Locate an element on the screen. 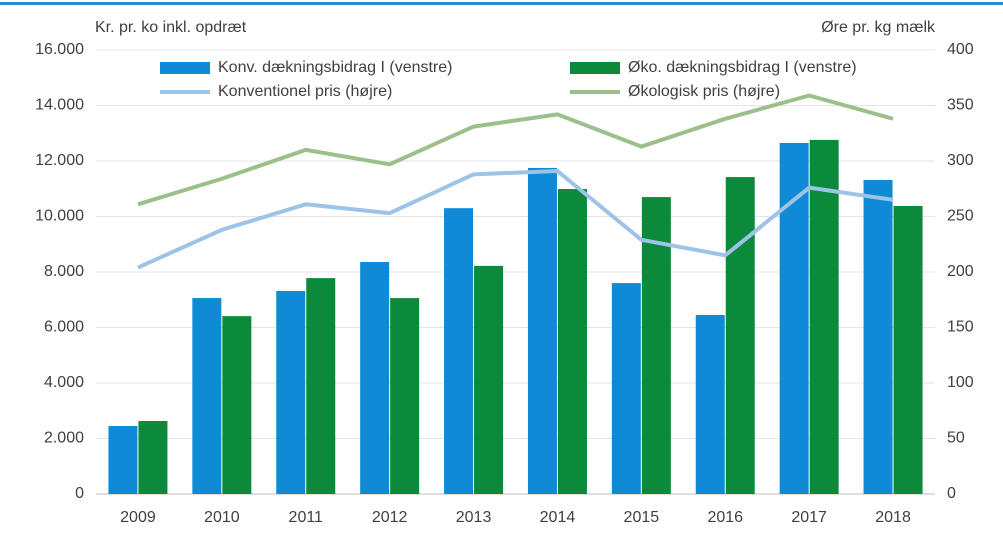  y2-tick-label: 100 is located at coordinates (960, 382).